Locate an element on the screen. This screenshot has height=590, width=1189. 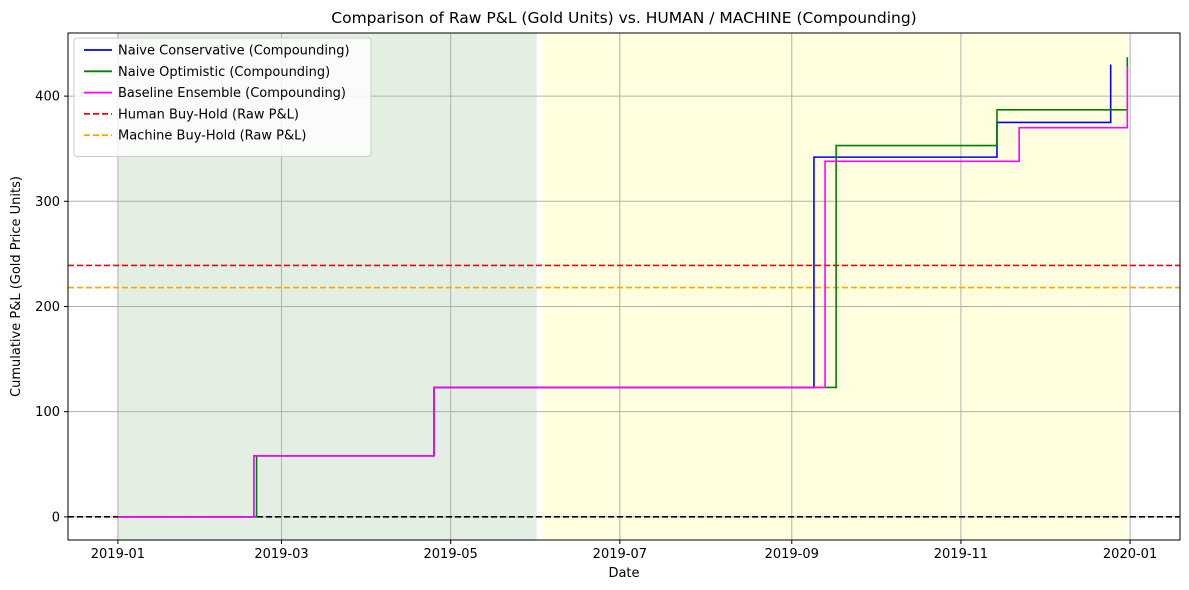
y-axis-label: Cumulative P&L (Gold Price Units) is located at coordinates (16, 286).